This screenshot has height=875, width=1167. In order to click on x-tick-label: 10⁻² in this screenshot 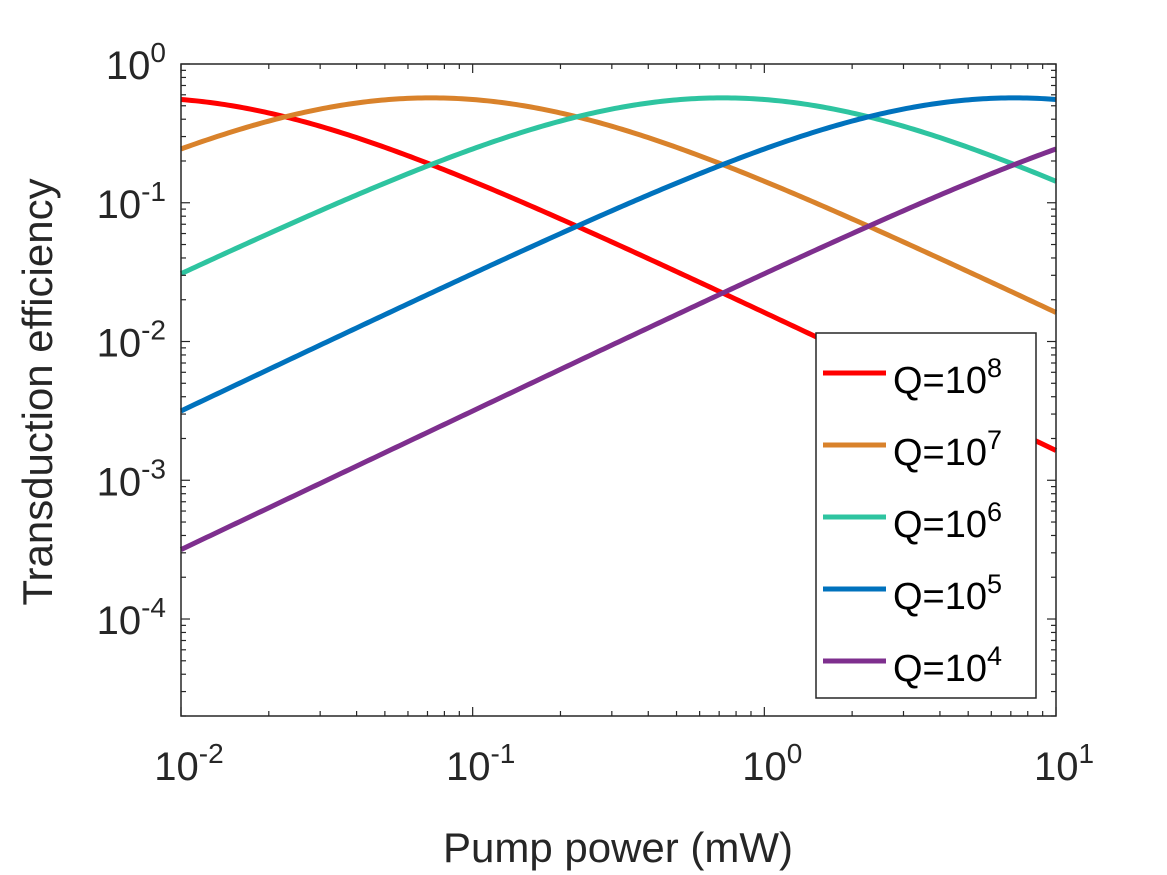, I will do `click(188, 763)`.